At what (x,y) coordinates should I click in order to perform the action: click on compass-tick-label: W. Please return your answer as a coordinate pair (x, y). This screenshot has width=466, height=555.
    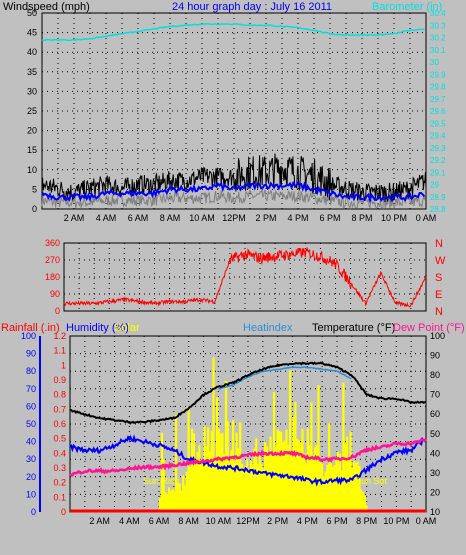
    Looking at the image, I should click on (440, 261).